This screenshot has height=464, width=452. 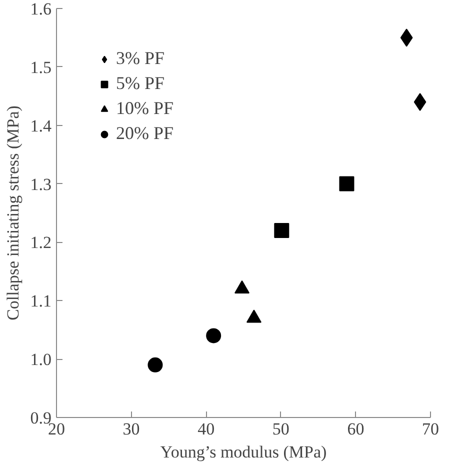 I want to click on legend-label: 5% PF, so click(x=140, y=83).